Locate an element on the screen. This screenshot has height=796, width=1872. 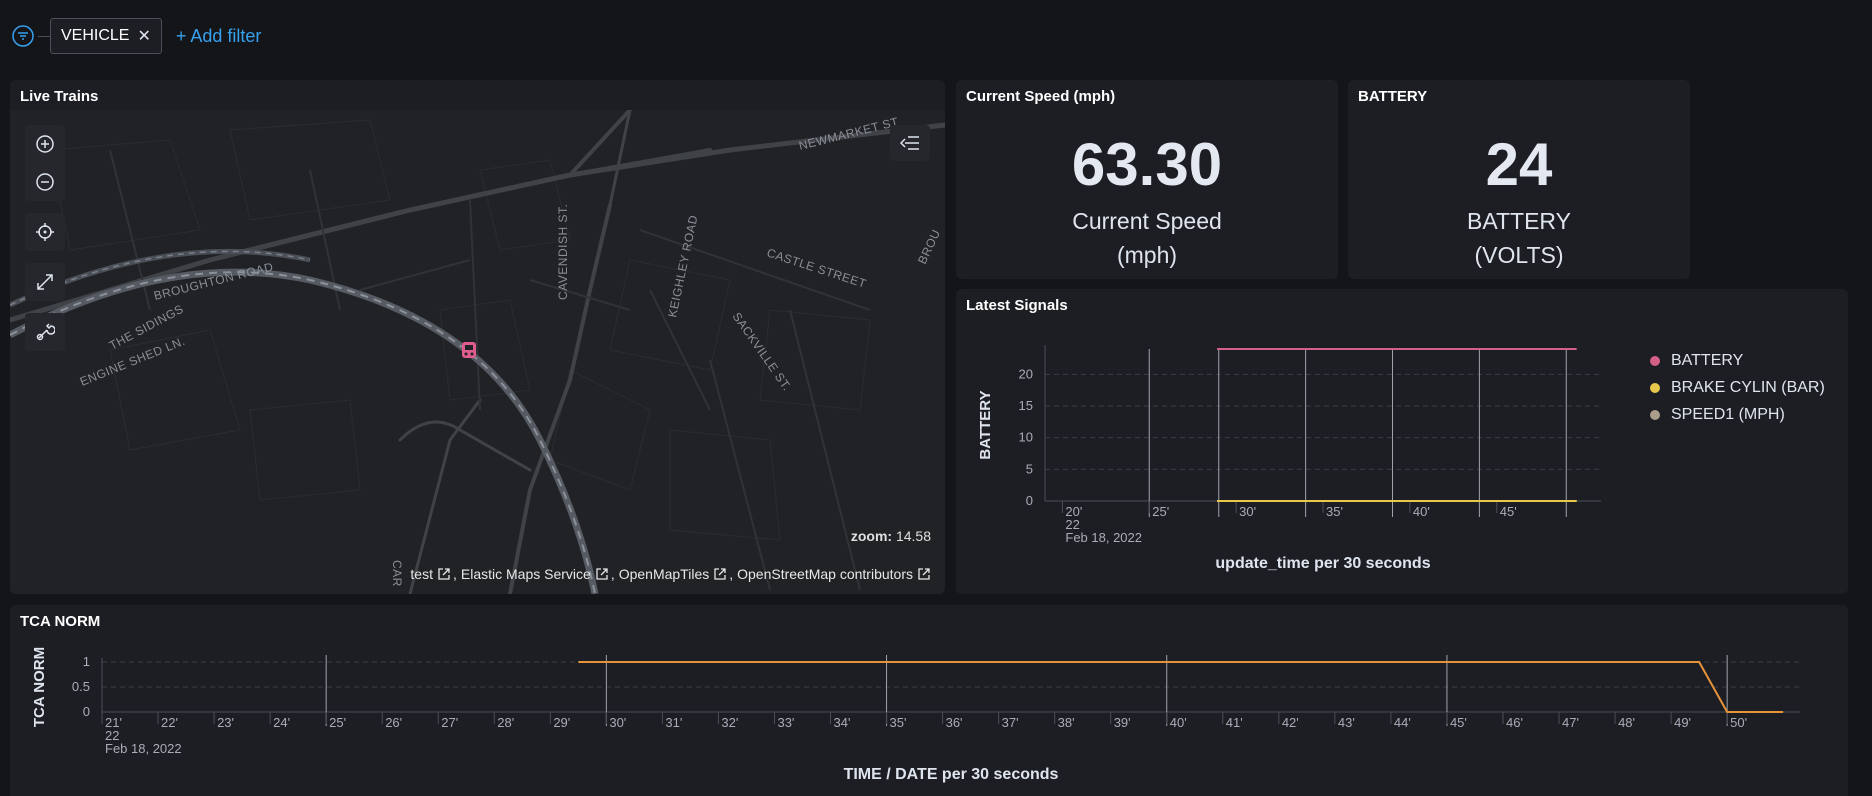
legend-item-speed1: SPEED1 (MPH) is located at coordinates (1737, 414).